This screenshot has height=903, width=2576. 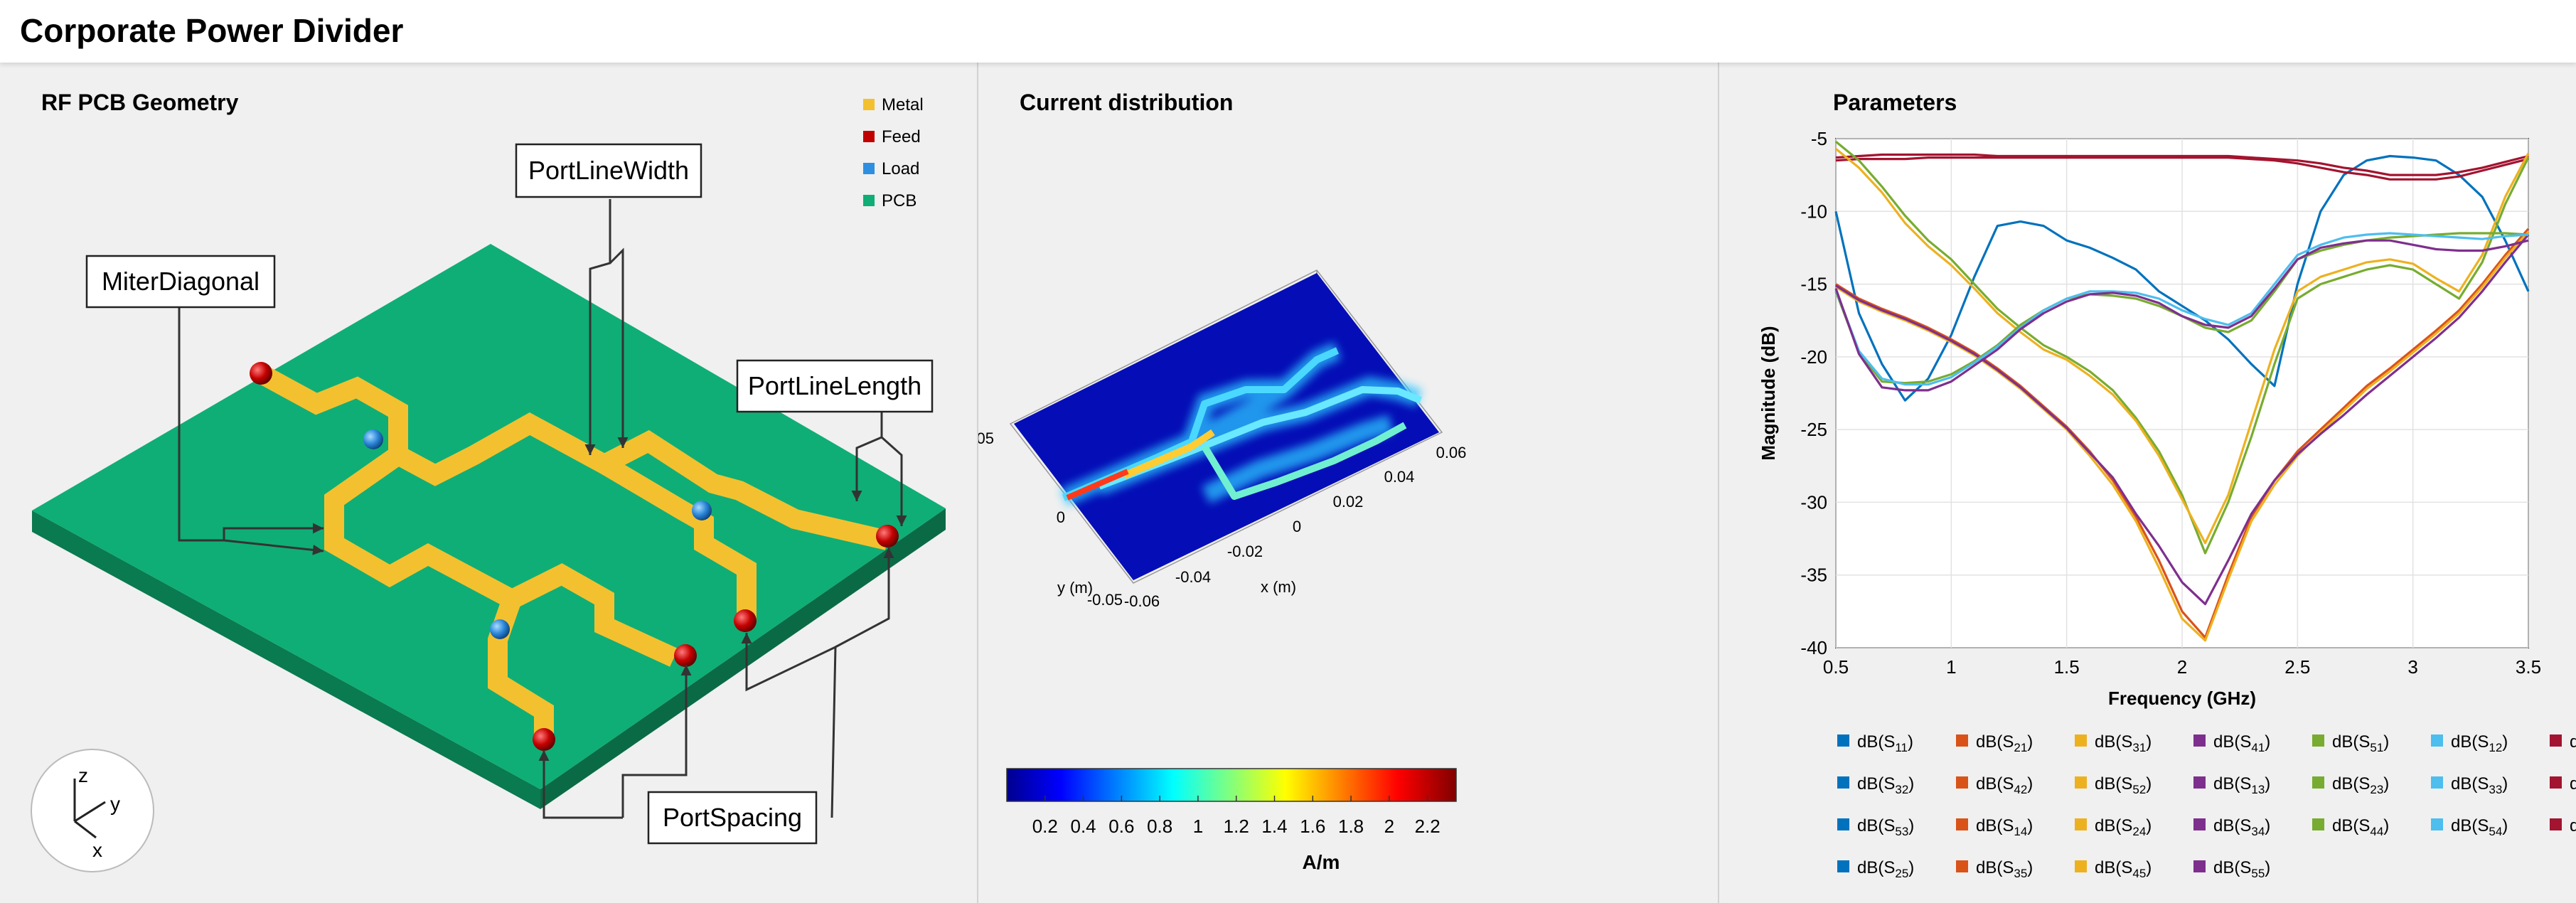 I want to click on legend-item: dB(S33), so click(x=2469, y=785).